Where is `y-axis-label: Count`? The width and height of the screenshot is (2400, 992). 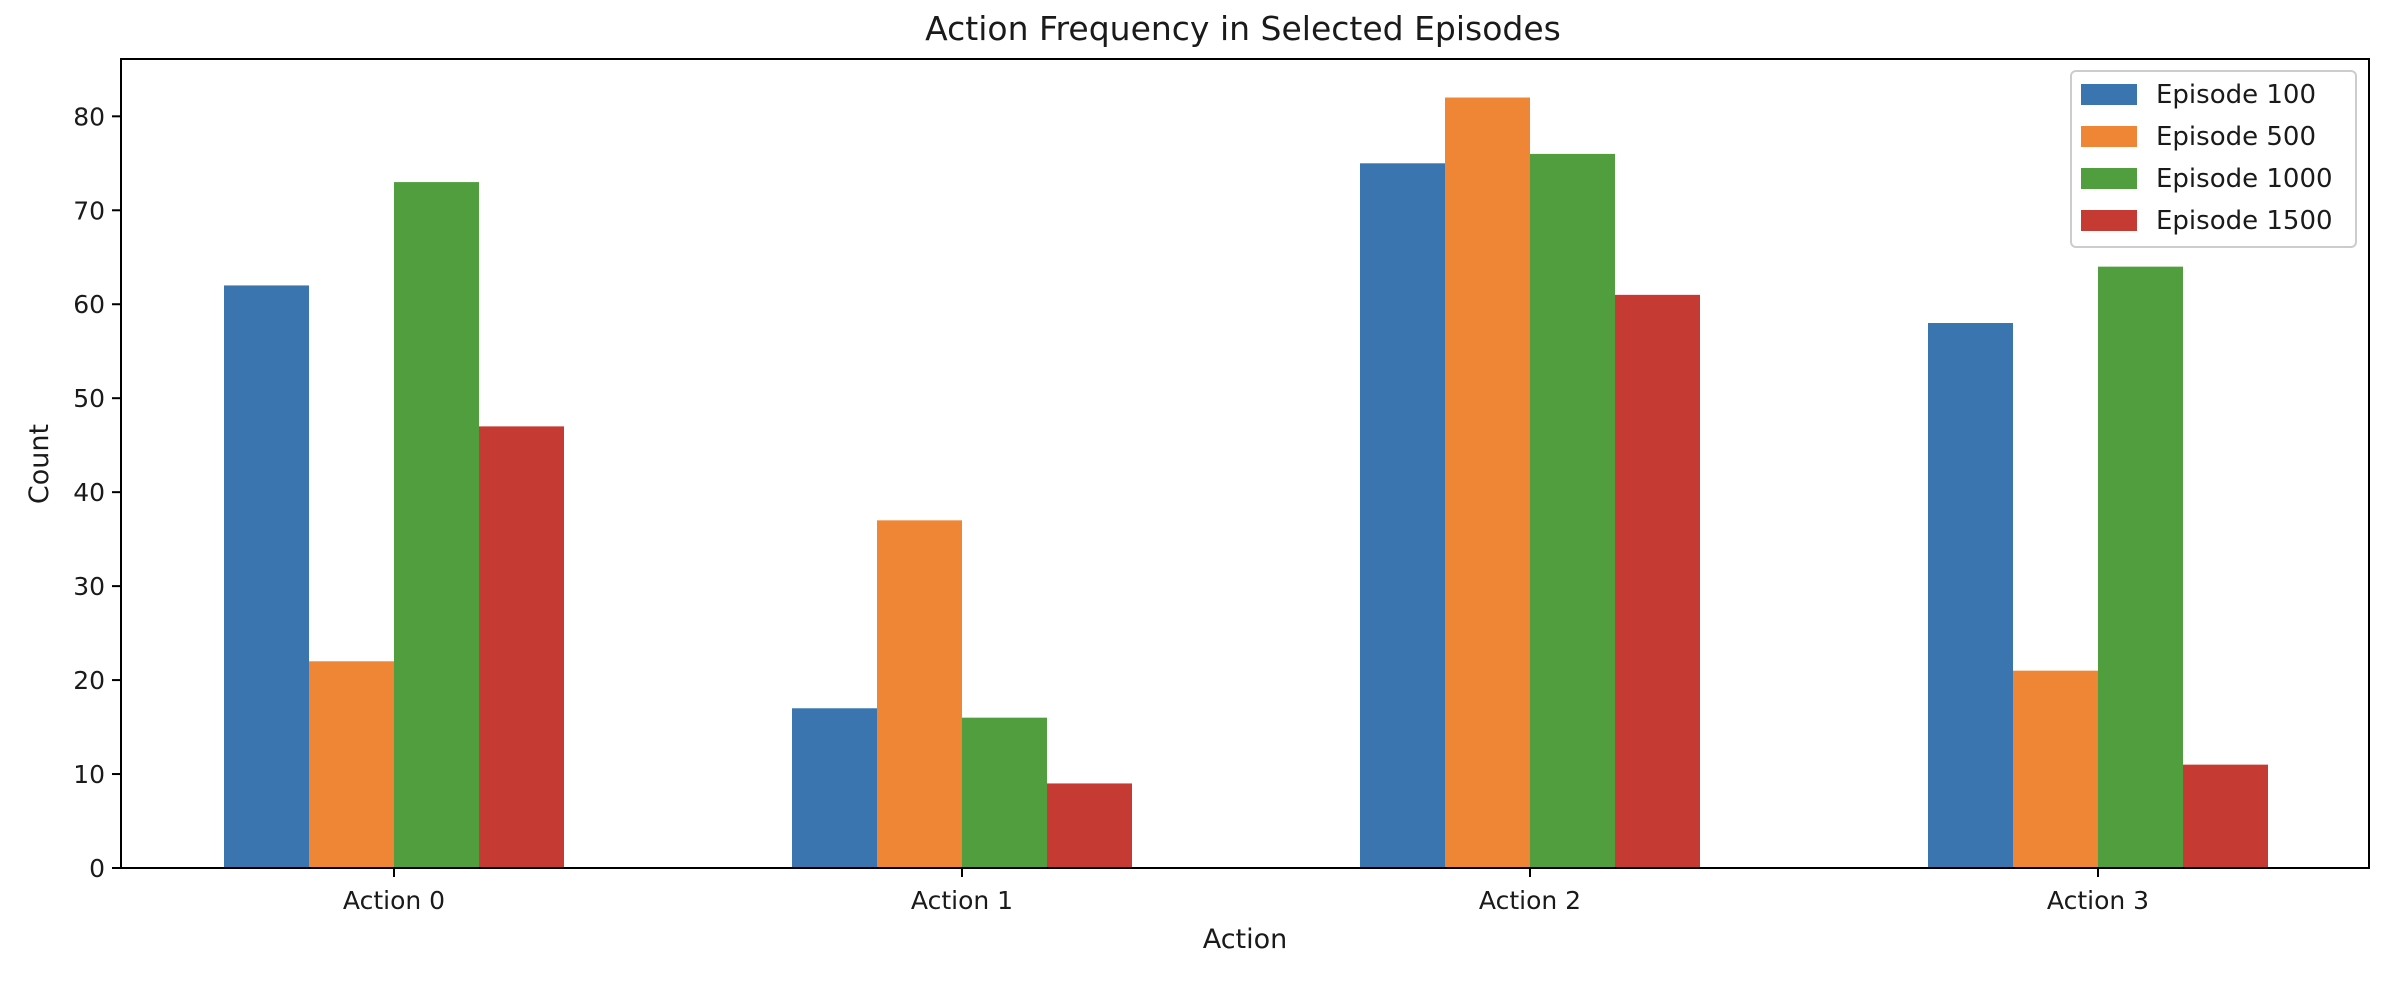 y-axis-label: Count is located at coordinates (39, 464).